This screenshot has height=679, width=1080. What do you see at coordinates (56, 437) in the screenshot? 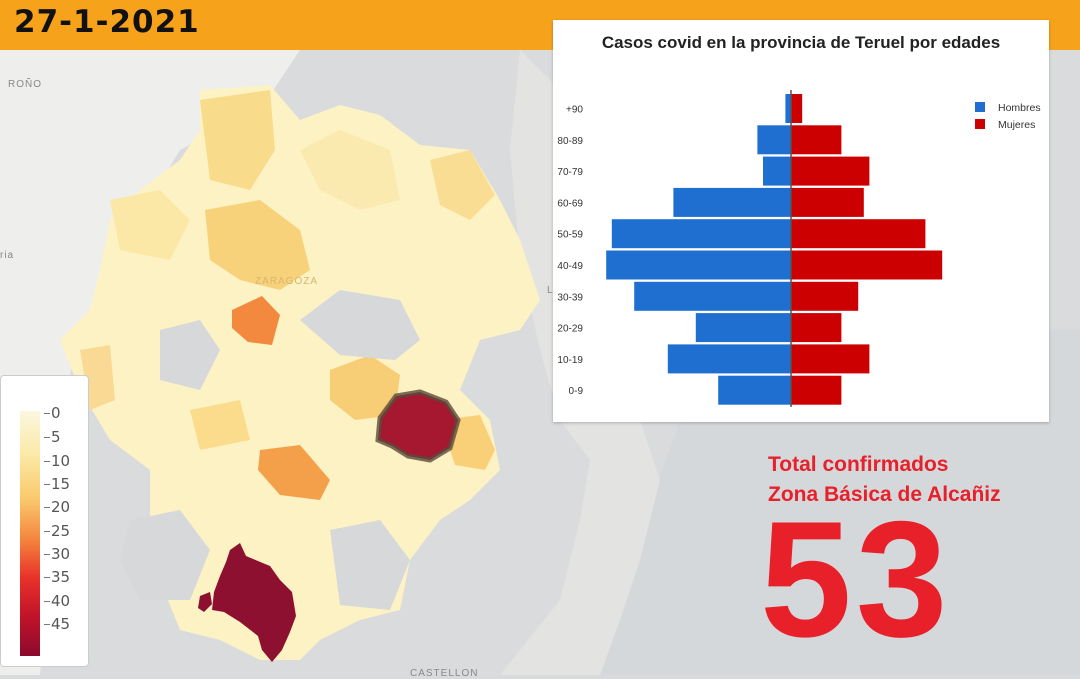
I see `legend-tick-label: 5` at bounding box center [56, 437].